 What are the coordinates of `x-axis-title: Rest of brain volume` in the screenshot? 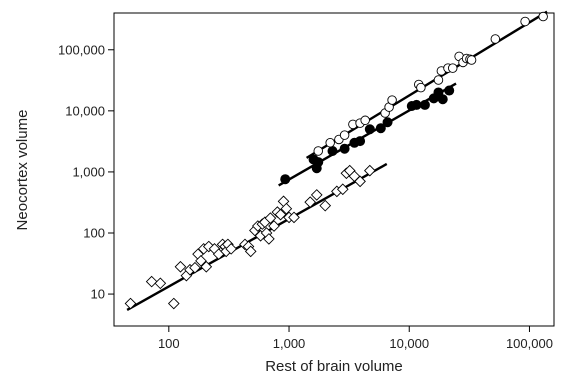 It's located at (334, 366).